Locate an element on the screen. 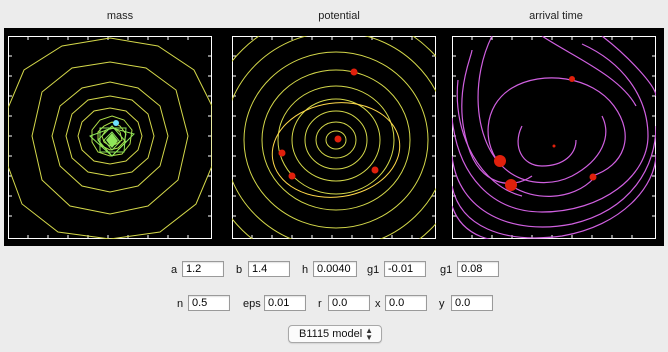  mass-core-marker is located at coordinates (112, 140).